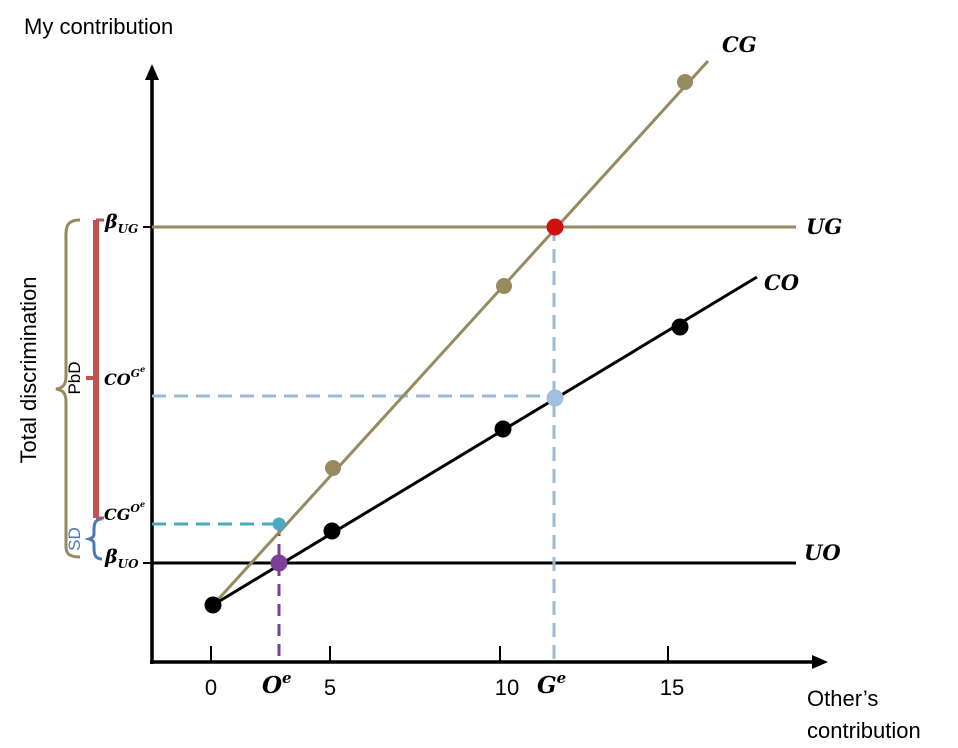  What do you see at coordinates (279, 563) in the screenshot?
I see `uo-co-intersection-point` at bounding box center [279, 563].